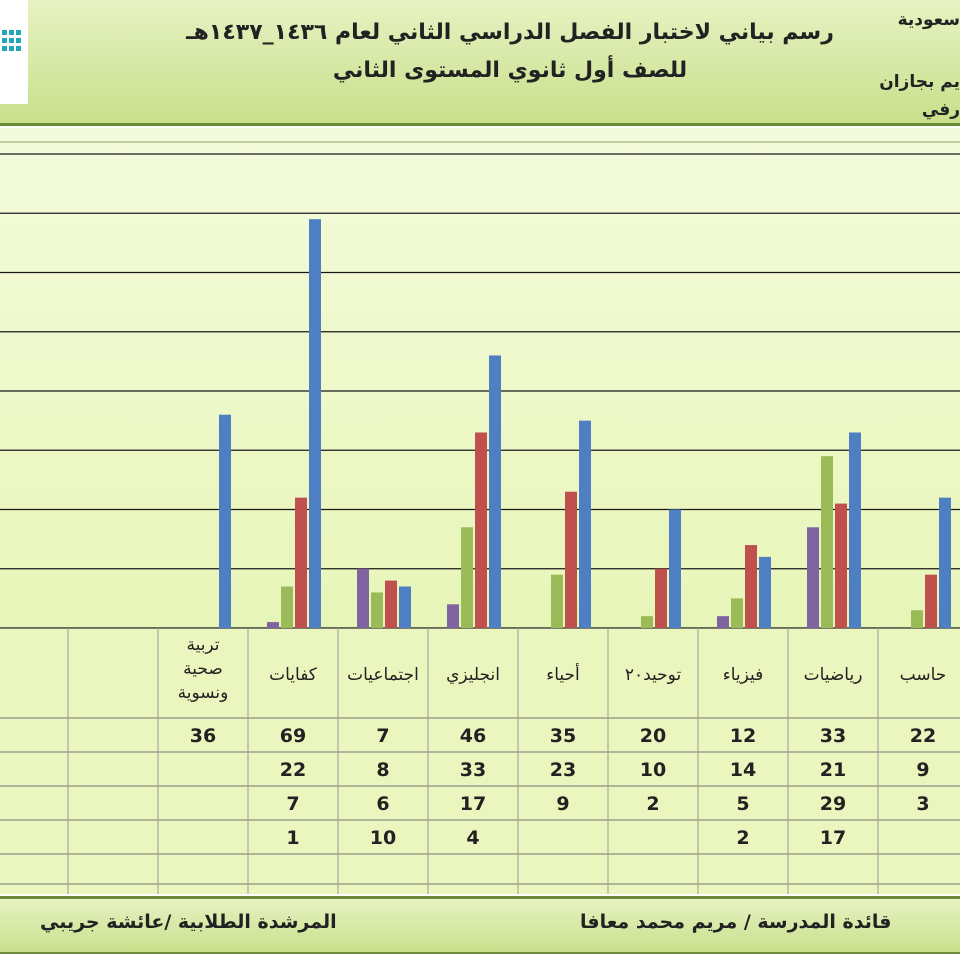  I want to click on bar-s2-c4, so click(661, 598).